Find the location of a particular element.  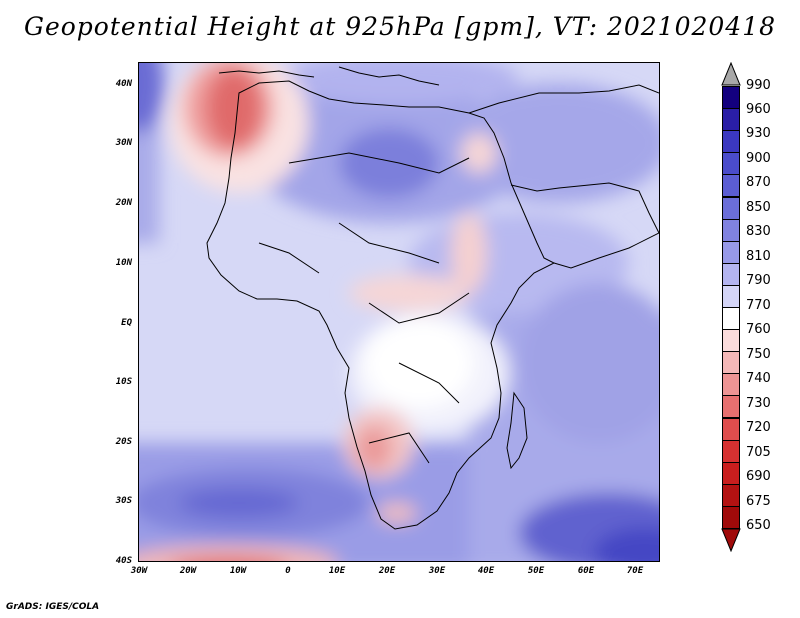

colorbar-label: 740 is located at coordinates (758, 378).